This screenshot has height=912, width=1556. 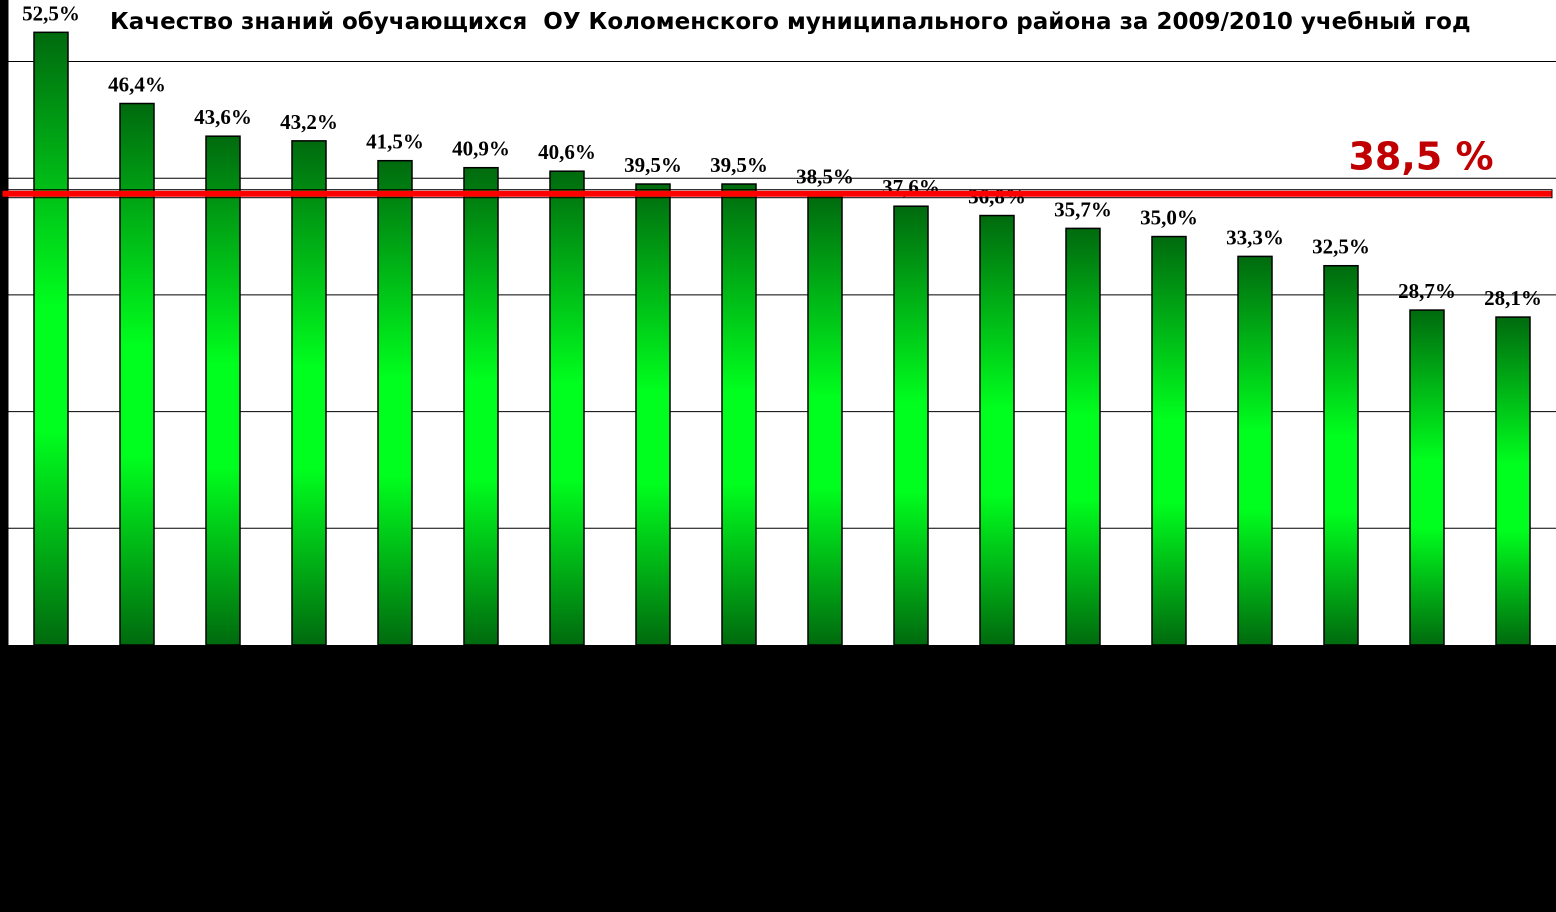 What do you see at coordinates (481, 149) in the screenshot?
I see `data-label: 40,9%` at bounding box center [481, 149].